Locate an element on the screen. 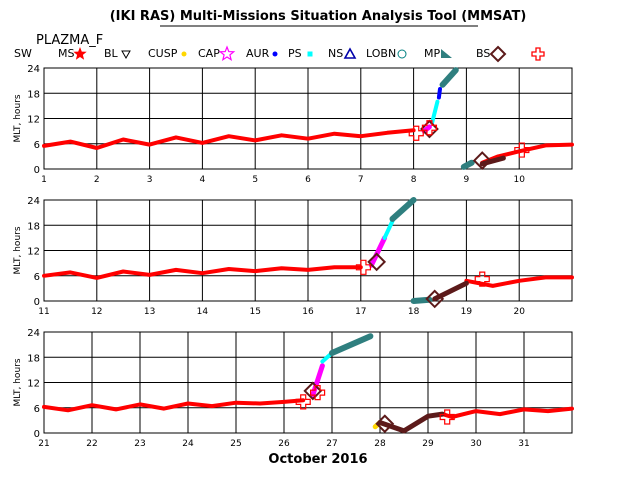 This screenshot has width=636, height=500. legend-symbol-ms-icon is located at coordinates (80, 53).